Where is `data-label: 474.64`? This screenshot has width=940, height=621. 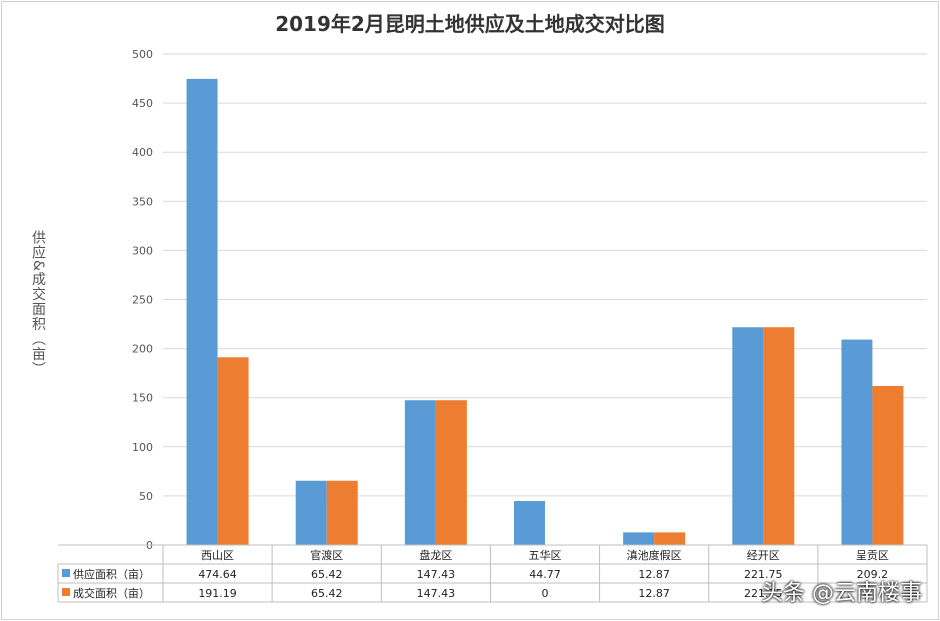
data-label: 474.64 is located at coordinates (217, 574).